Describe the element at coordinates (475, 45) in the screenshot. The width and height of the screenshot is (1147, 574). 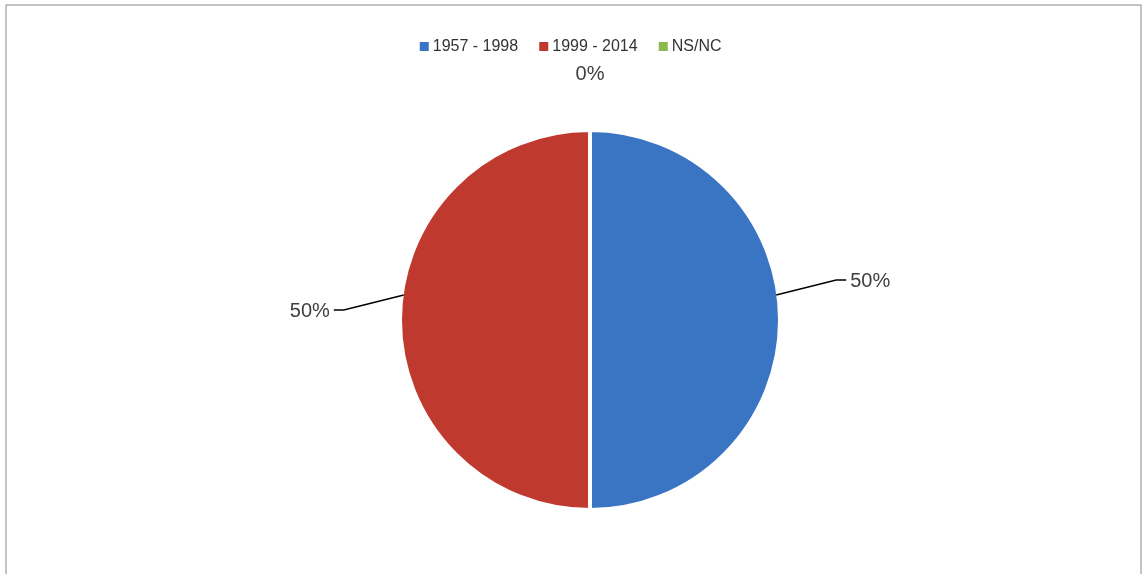
I see `legend-label: 1957 - 1998` at that location.